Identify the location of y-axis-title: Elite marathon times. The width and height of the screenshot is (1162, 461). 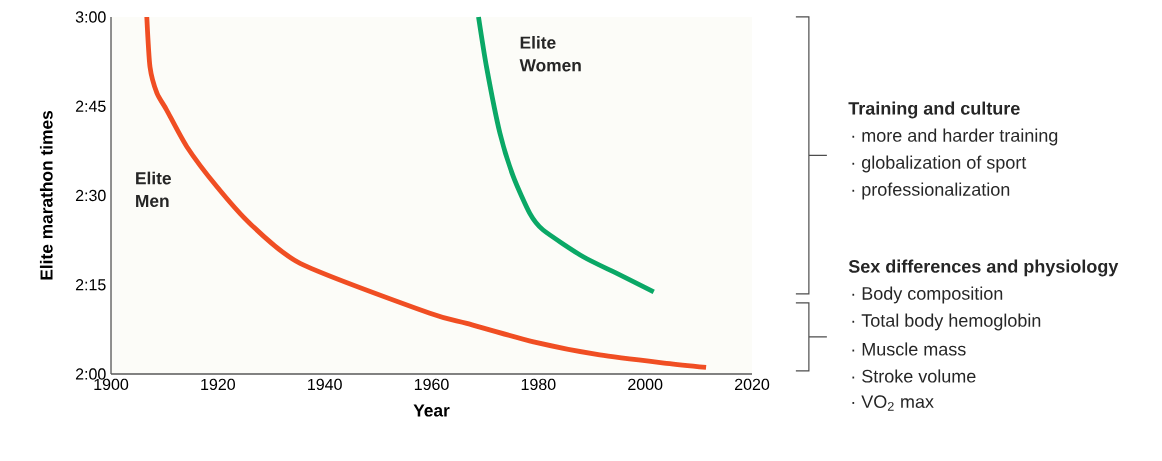
(46, 195).